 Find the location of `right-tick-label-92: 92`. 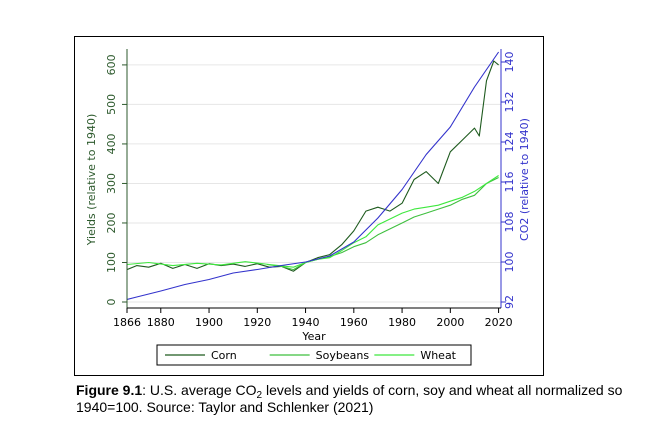

right-tick-label-92: 92 is located at coordinates (509, 302).